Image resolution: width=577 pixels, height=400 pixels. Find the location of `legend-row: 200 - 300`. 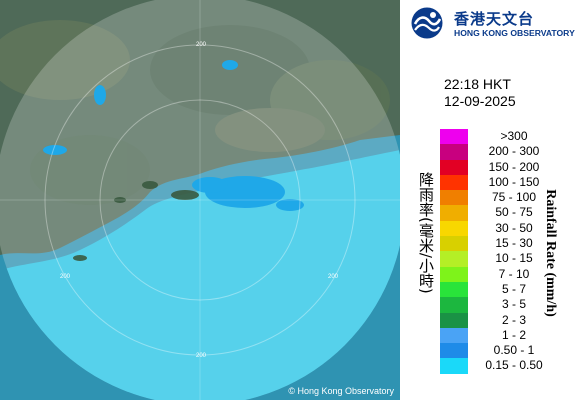

legend-row: 200 - 300 is located at coordinates (500, 152).